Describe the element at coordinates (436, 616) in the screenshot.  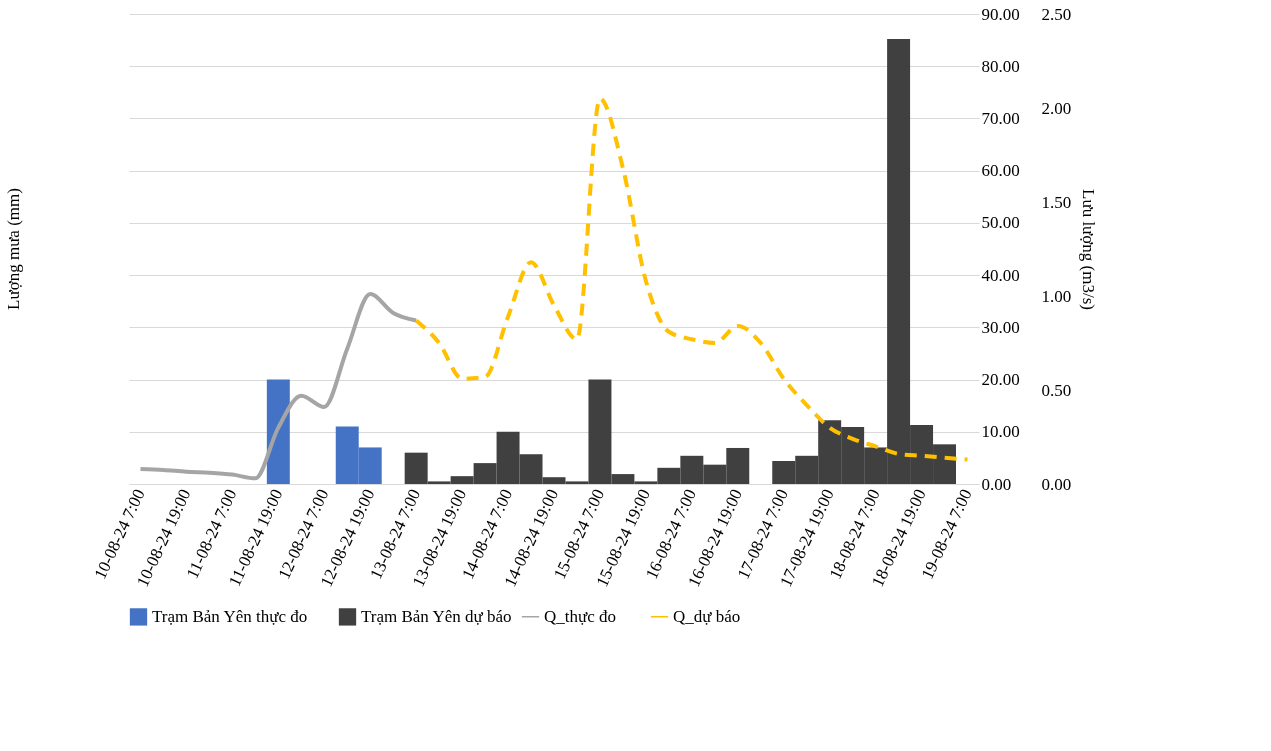
I see `legend-label: Trạm Bản Yên dự báo` at that location.